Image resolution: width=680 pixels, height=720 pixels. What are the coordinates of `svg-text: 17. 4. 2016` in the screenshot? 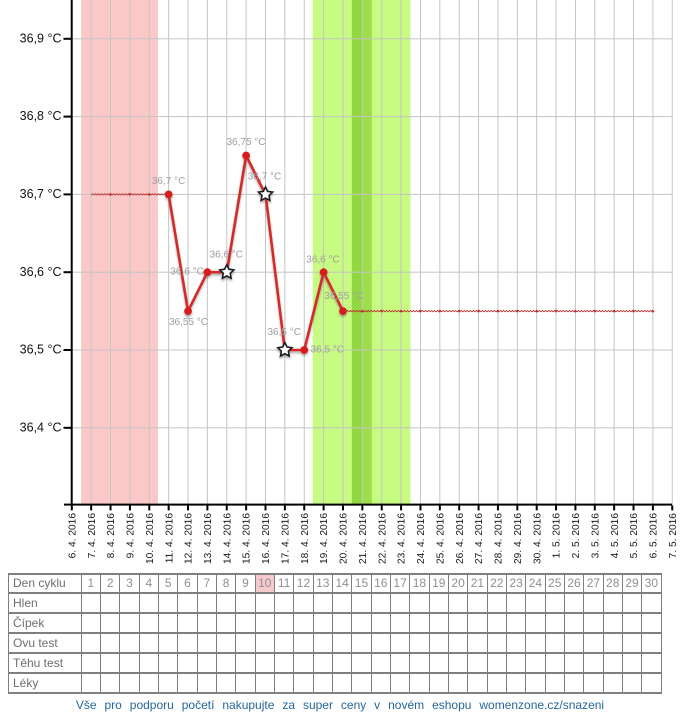 It's located at (285, 538).